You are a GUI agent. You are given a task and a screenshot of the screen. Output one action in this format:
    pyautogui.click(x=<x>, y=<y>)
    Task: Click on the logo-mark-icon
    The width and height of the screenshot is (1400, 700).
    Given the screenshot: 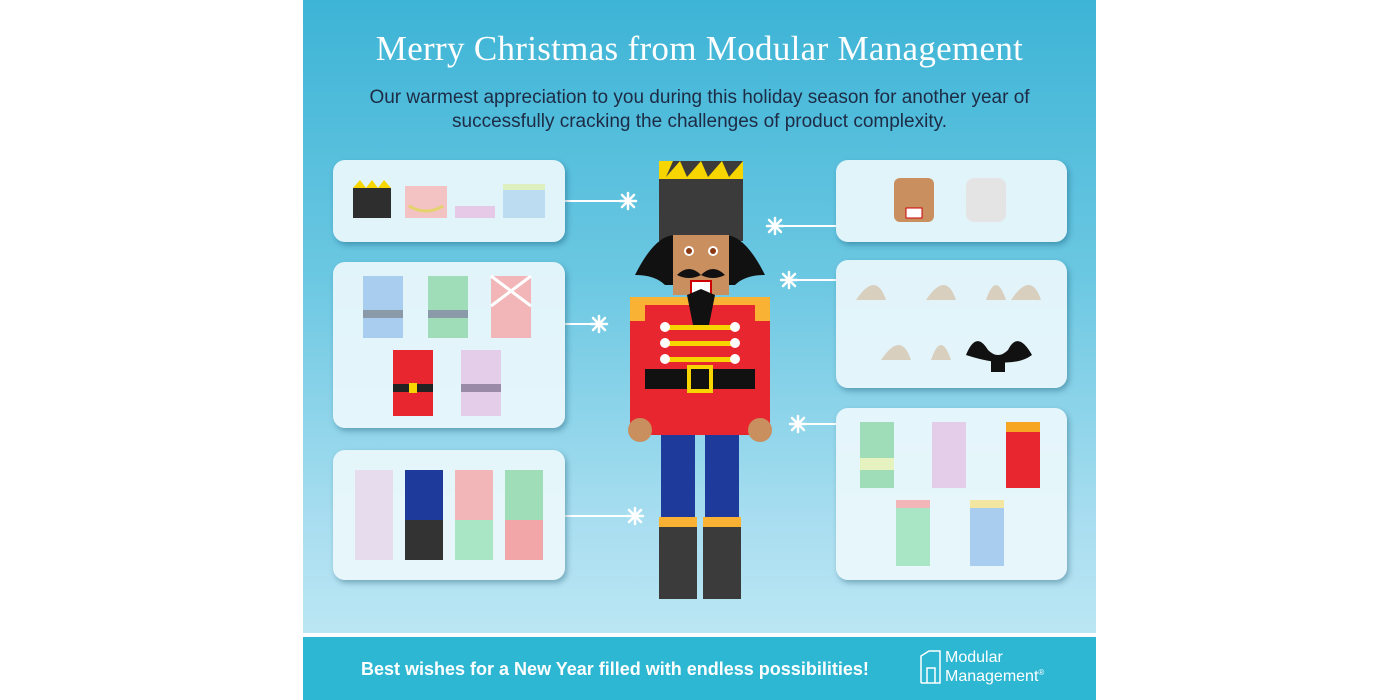 What is the action you would take?
    pyautogui.click(x=930, y=667)
    